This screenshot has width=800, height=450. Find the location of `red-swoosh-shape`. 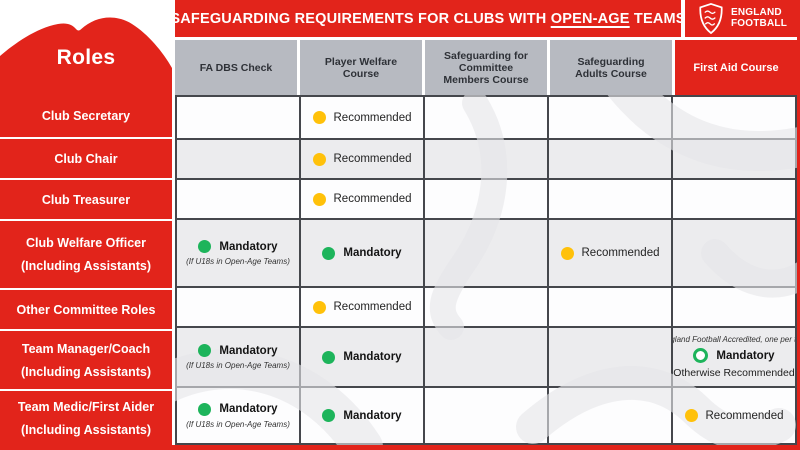

red-swoosh-shape is located at coordinates (86, 56).